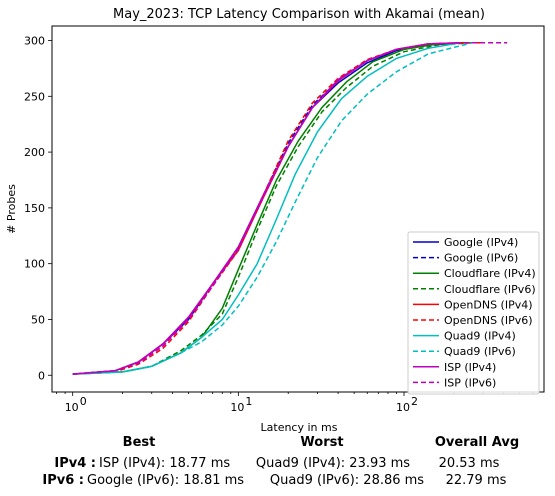 The image size is (555, 496). What do you see at coordinates (41, 375) in the screenshot?
I see `y-tick-label: 0` at bounding box center [41, 375].